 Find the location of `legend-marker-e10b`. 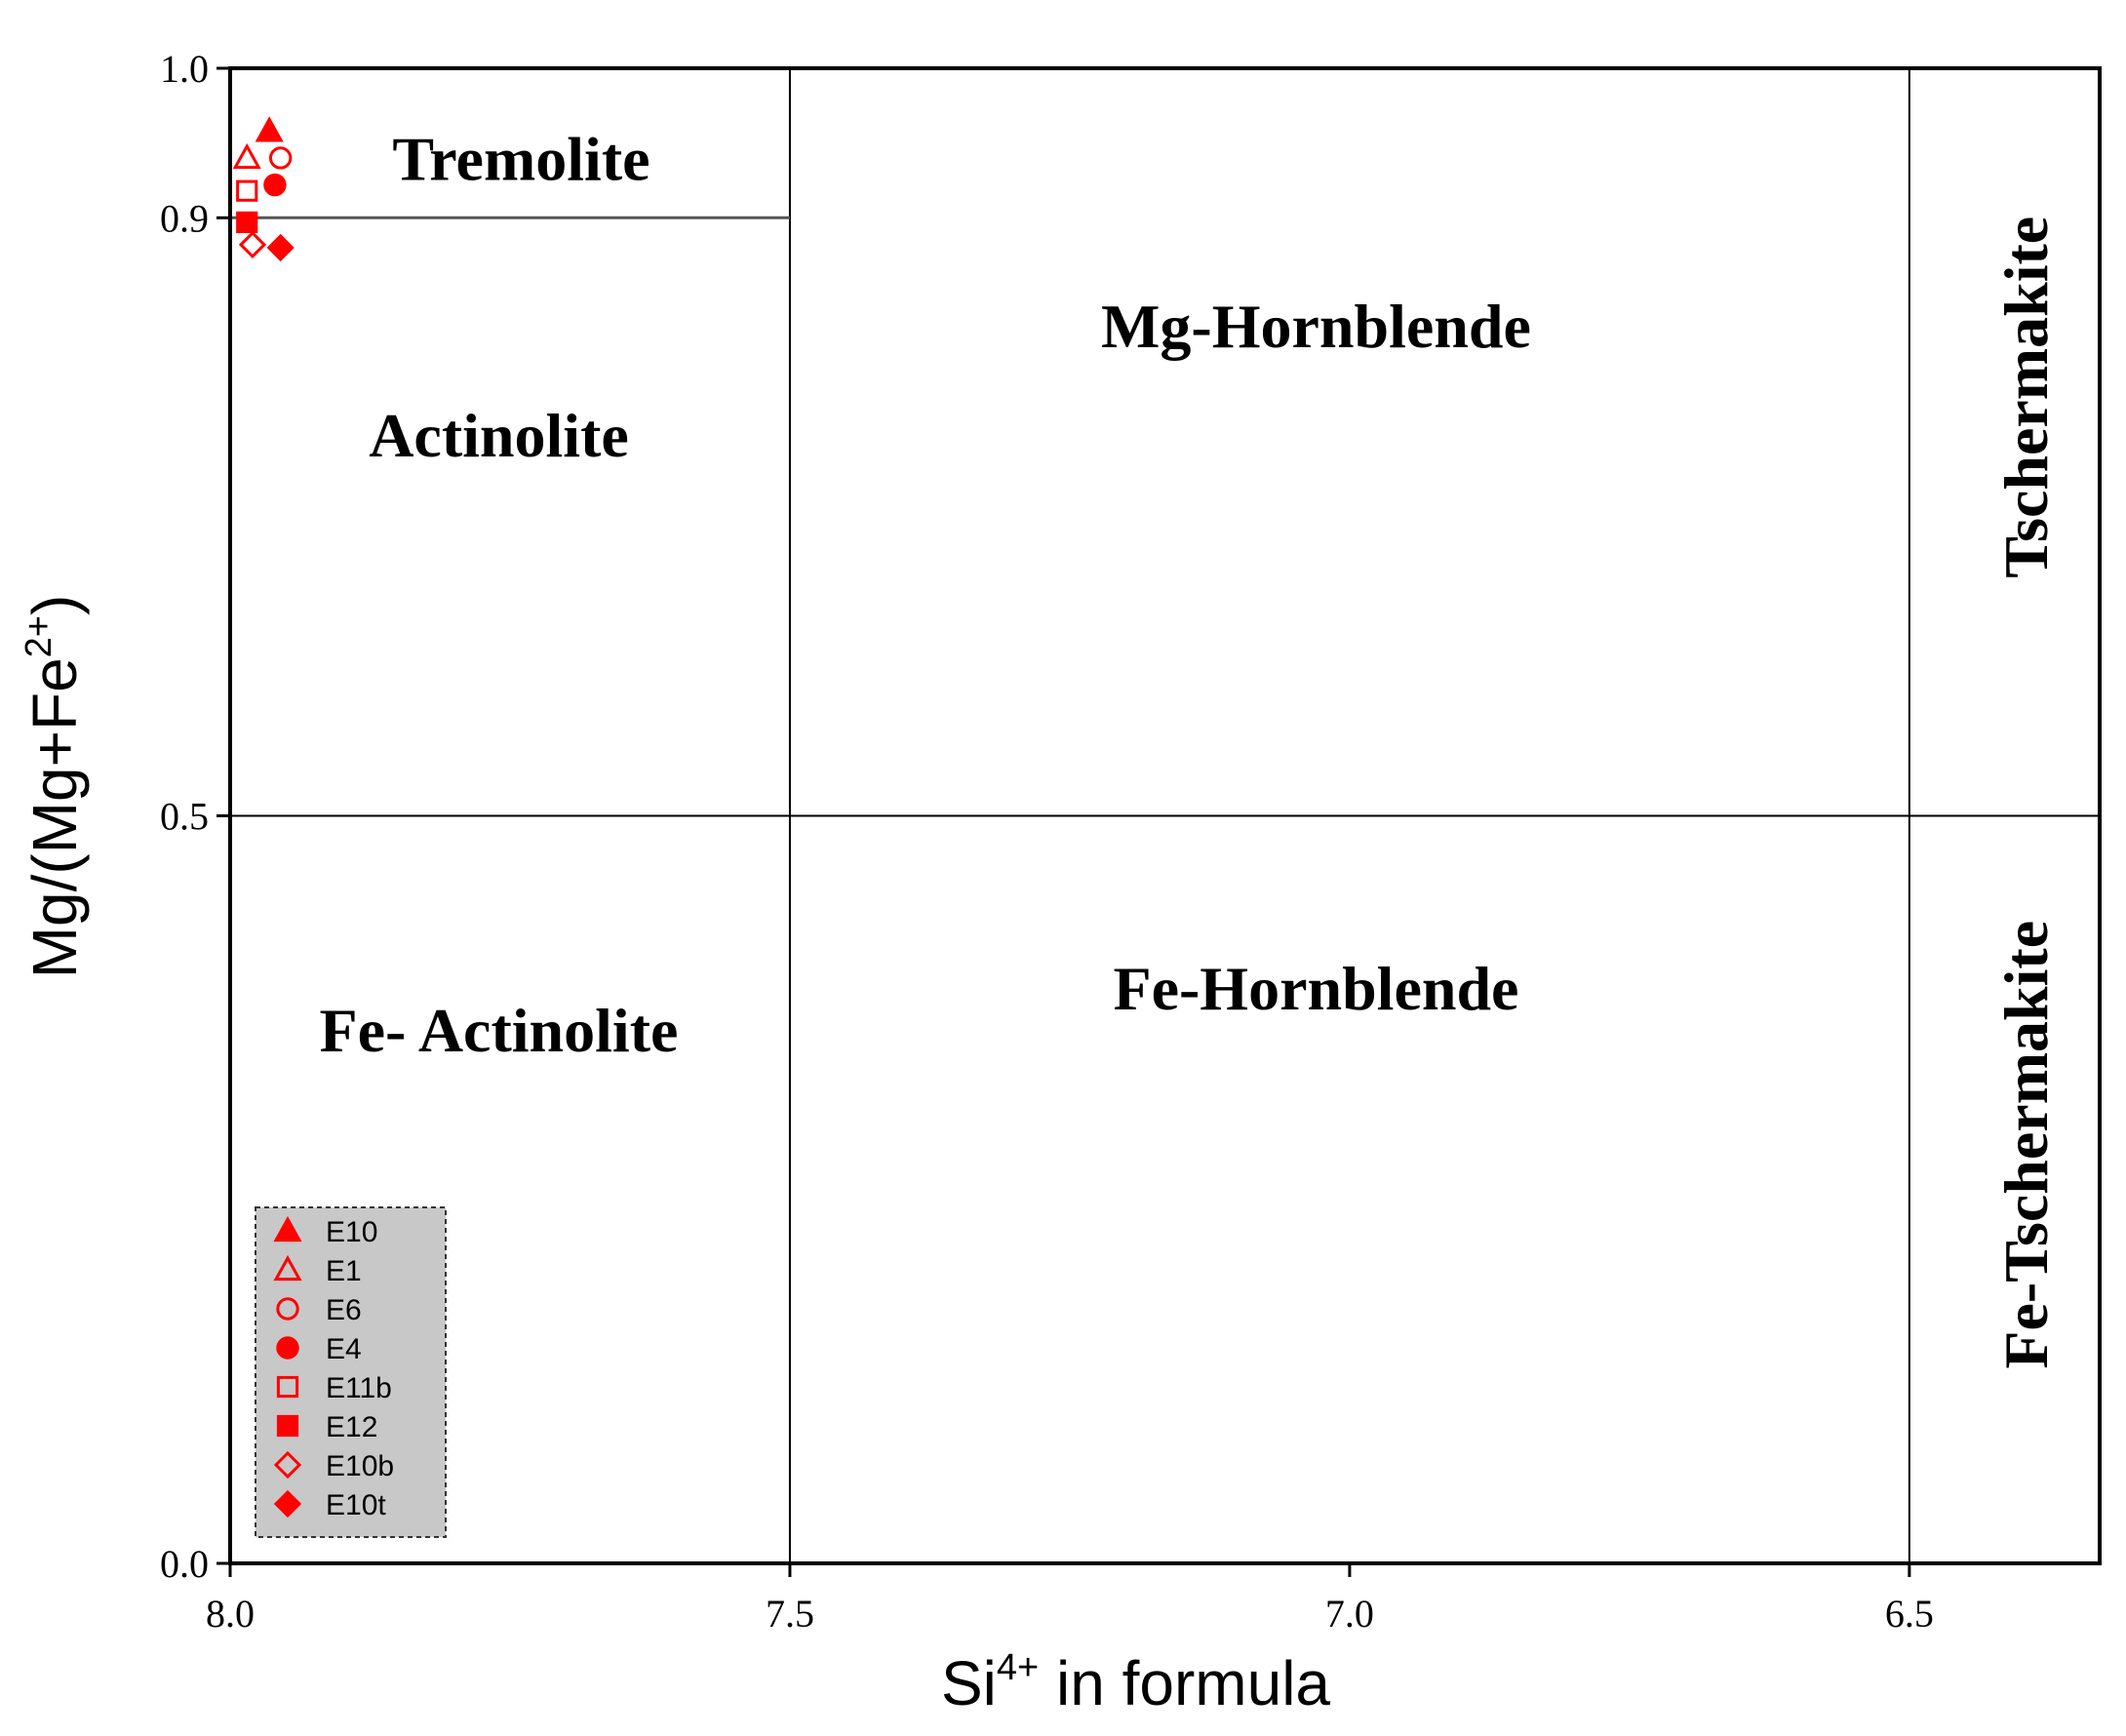

legend-marker-e10b is located at coordinates (287, 1465).